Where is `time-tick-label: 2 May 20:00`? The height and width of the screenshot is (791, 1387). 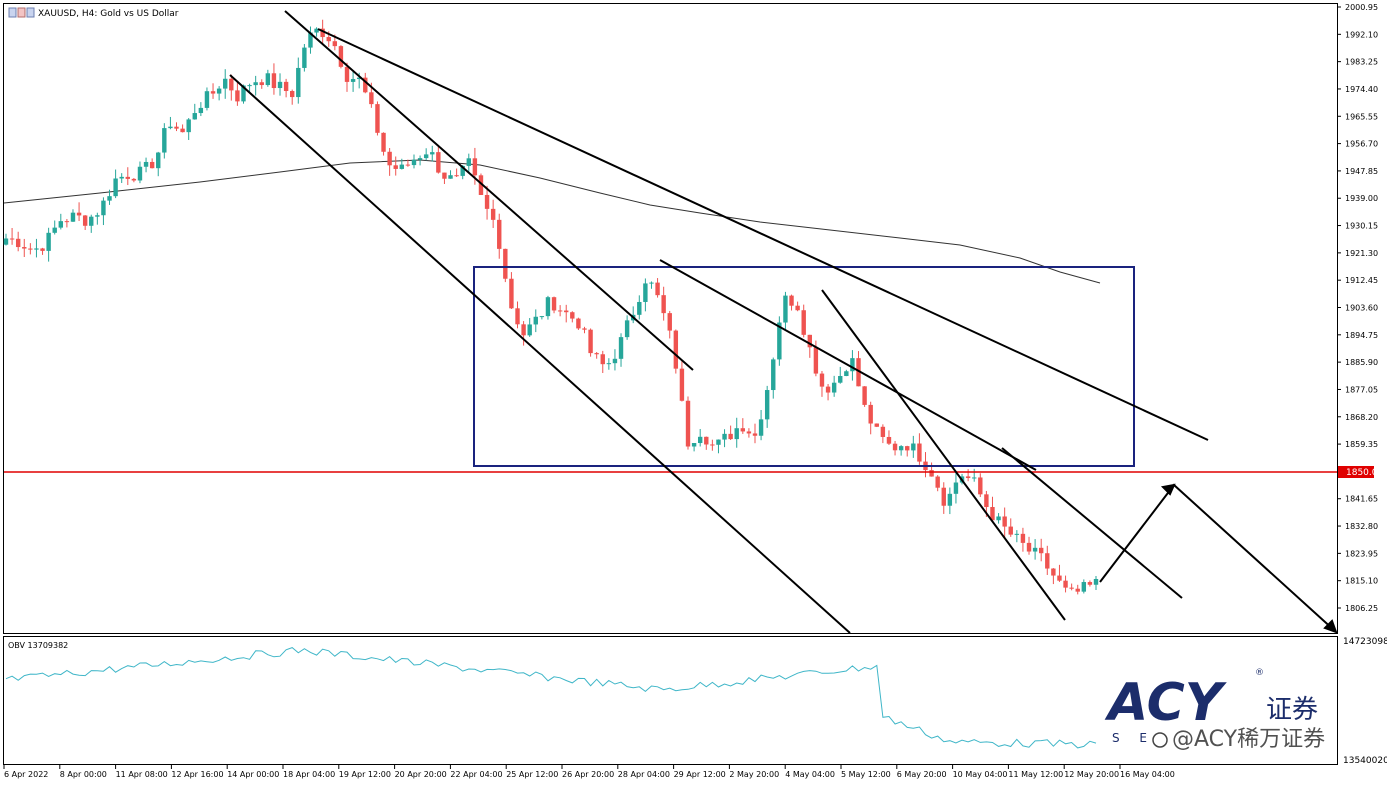
time-tick-label: 2 May 20:00 is located at coordinates (754, 774).